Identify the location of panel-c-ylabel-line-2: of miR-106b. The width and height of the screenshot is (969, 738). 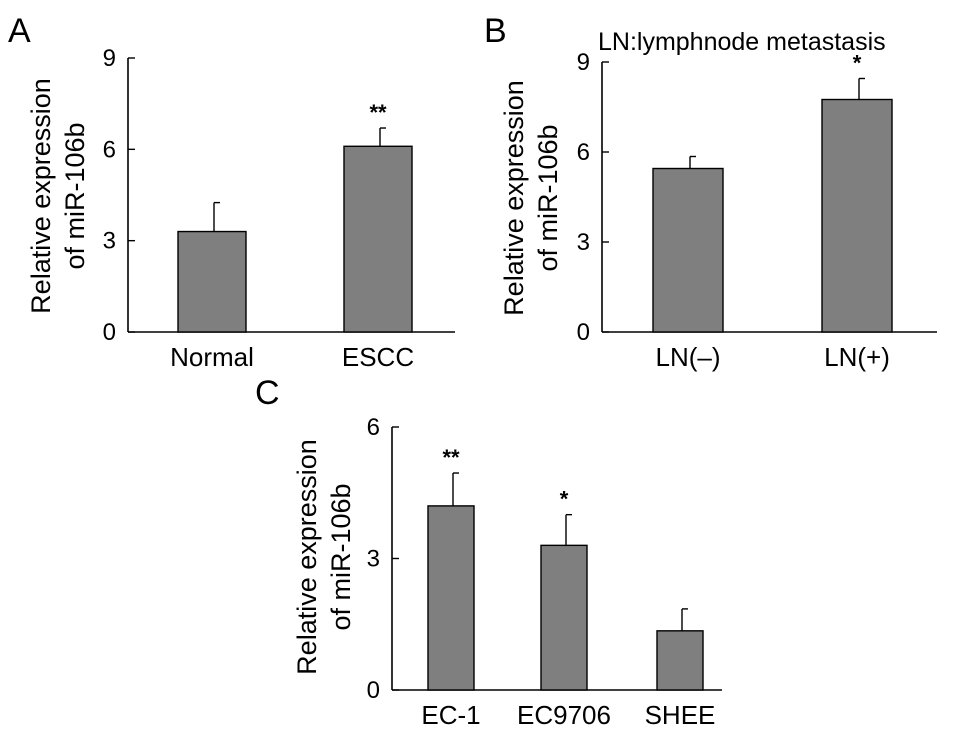
(341, 556).